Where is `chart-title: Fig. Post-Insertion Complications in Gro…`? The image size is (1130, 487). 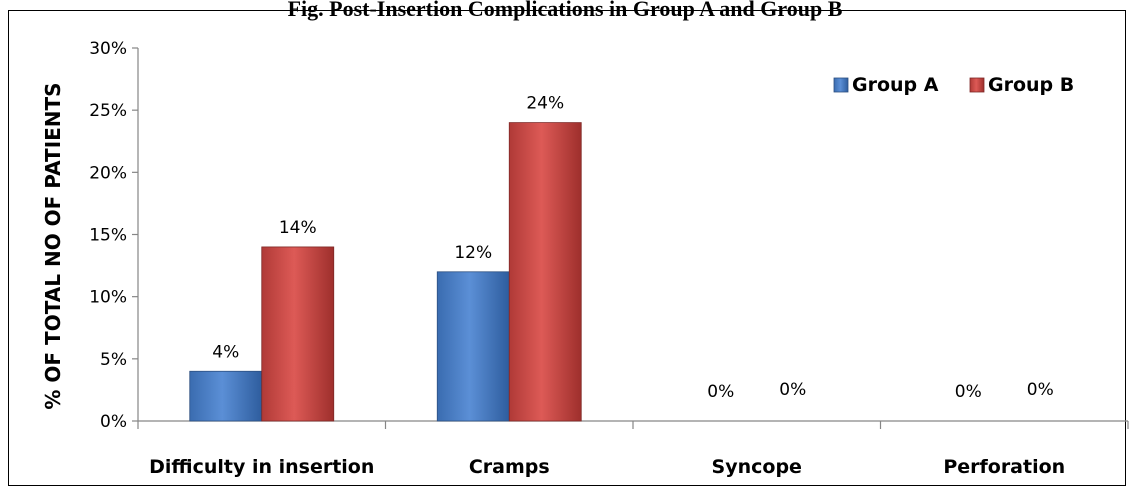 chart-title: Fig. Post-Insertion Complications in Gro… is located at coordinates (565, 10).